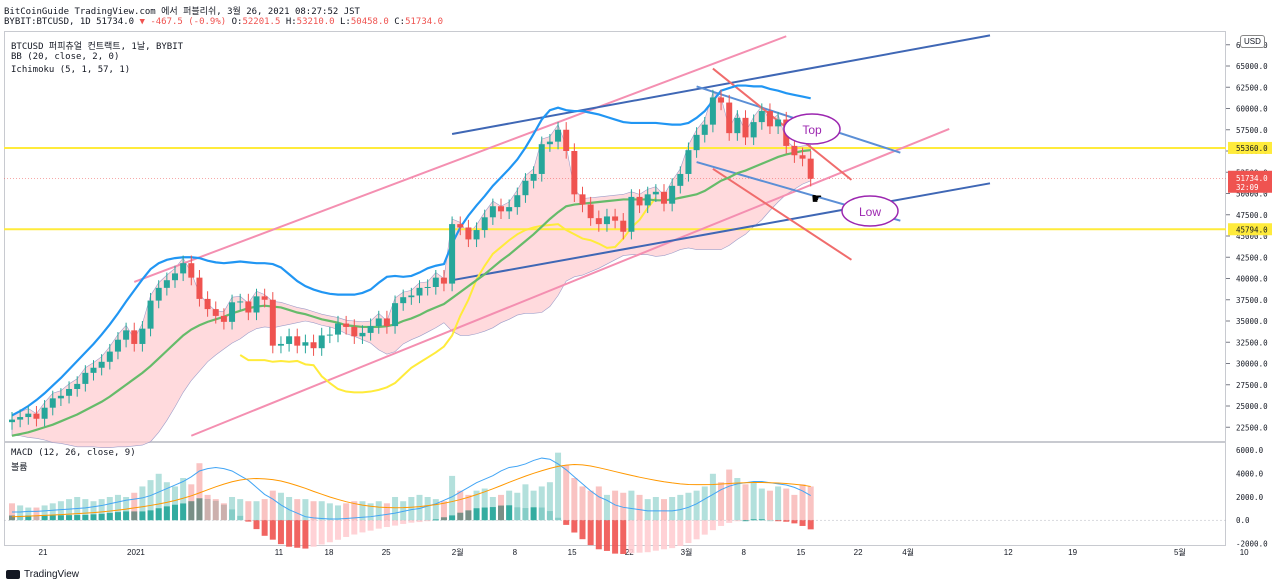 This screenshot has height=588, width=1280. What do you see at coordinates (1252, 300) in the screenshot?
I see `price-tick-label: 37500.0` at bounding box center [1252, 300].